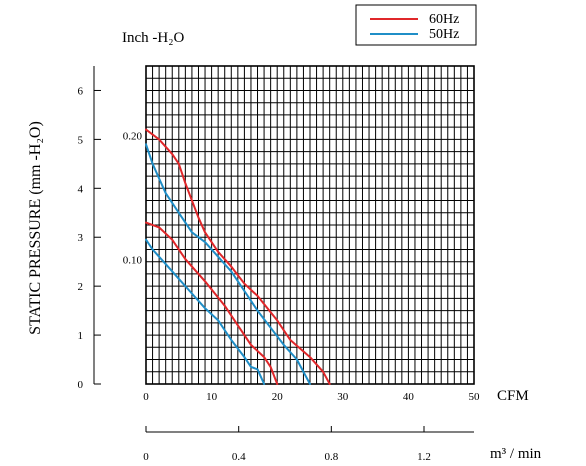 This screenshot has width=586, height=466. I want to click on x-axis-unit-m3: m³ / min, so click(516, 454).